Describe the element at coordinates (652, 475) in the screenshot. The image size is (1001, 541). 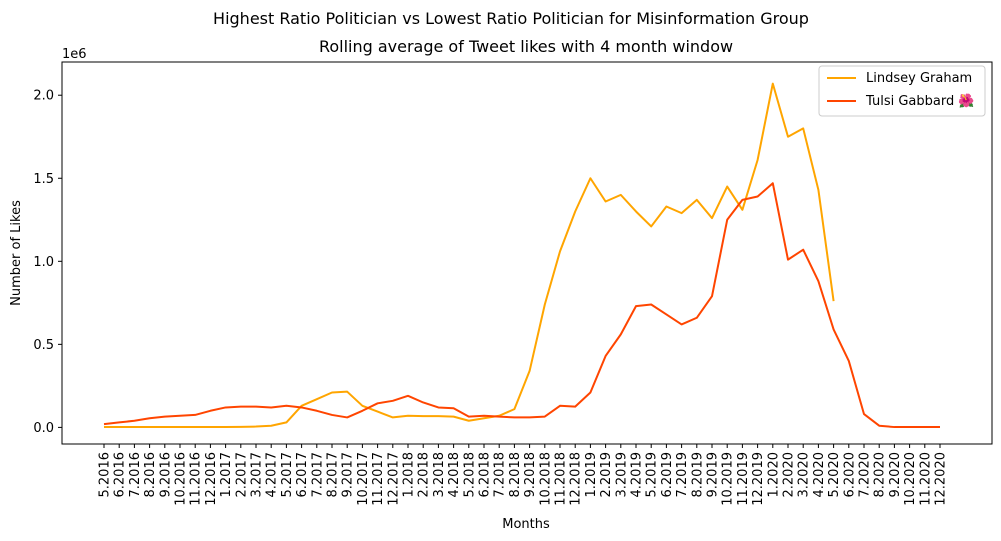
I see `x-tick-label: 5.2019` at that location.